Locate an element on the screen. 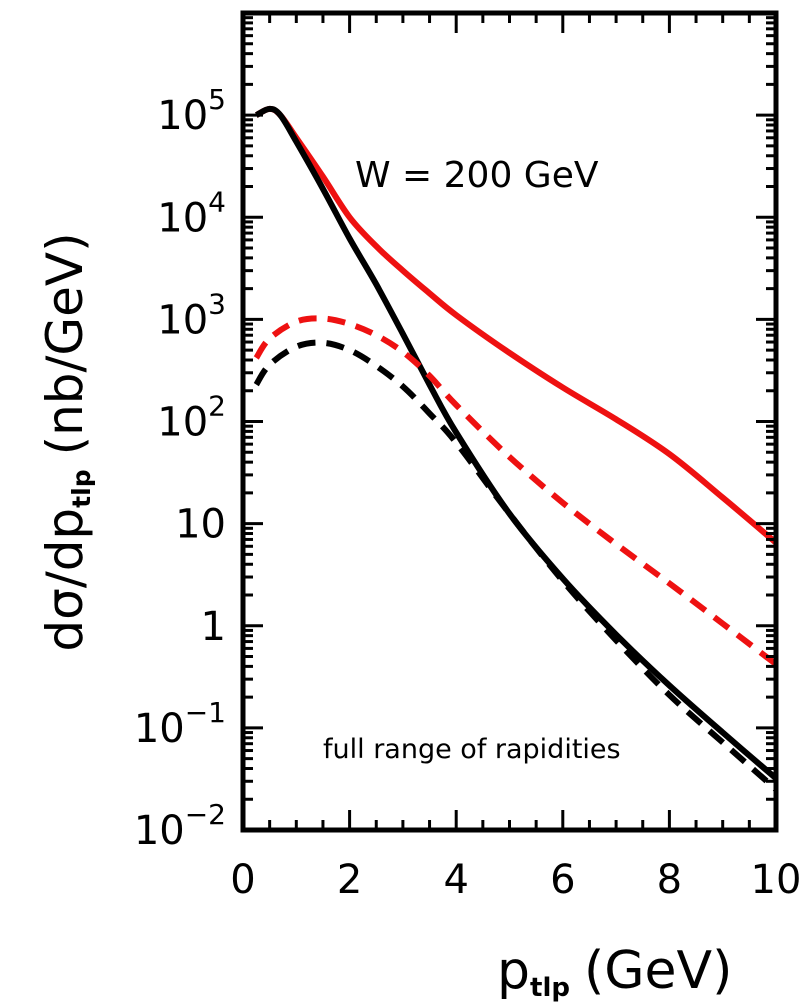  y-tick-exponent: 3 is located at coordinates (217, 303).